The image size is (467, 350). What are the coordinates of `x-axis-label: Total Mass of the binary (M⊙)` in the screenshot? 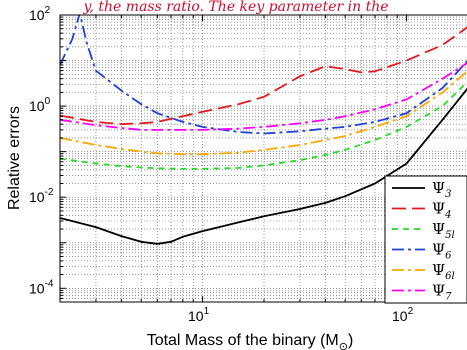 It's located at (250, 341).